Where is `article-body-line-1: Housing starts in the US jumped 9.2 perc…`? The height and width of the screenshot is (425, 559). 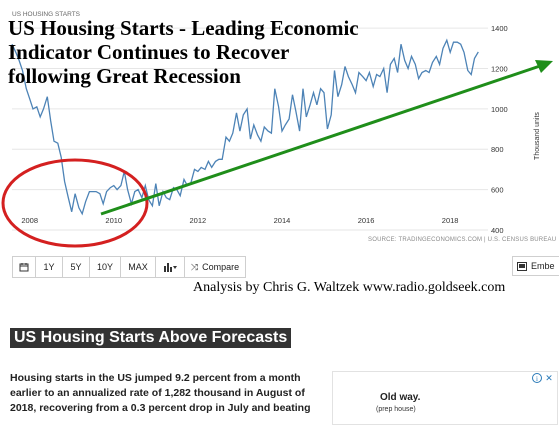
article-body-line-1: Housing starts in the US jumped 9.2 perc… is located at coordinates (155, 378).